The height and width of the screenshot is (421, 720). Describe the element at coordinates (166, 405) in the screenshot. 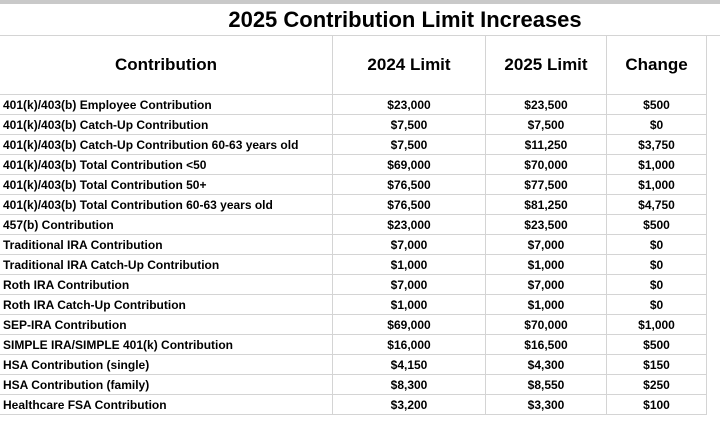

I see `cell-contribution-label: Healthcare FSA Contribution` at that location.